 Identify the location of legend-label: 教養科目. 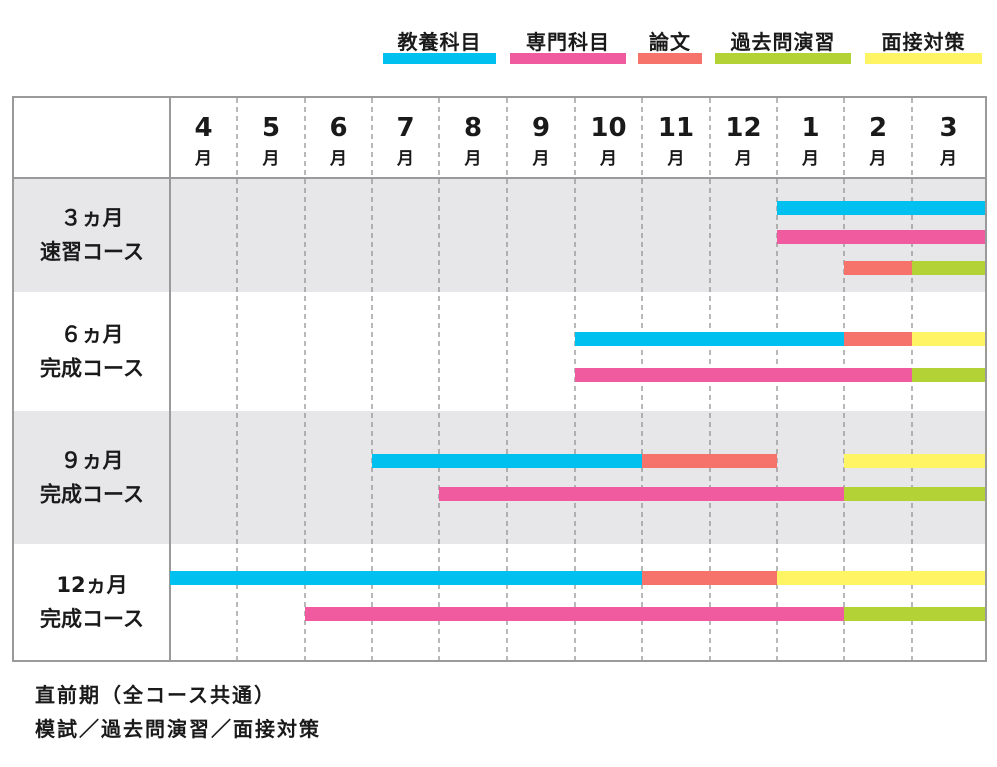
(439, 42).